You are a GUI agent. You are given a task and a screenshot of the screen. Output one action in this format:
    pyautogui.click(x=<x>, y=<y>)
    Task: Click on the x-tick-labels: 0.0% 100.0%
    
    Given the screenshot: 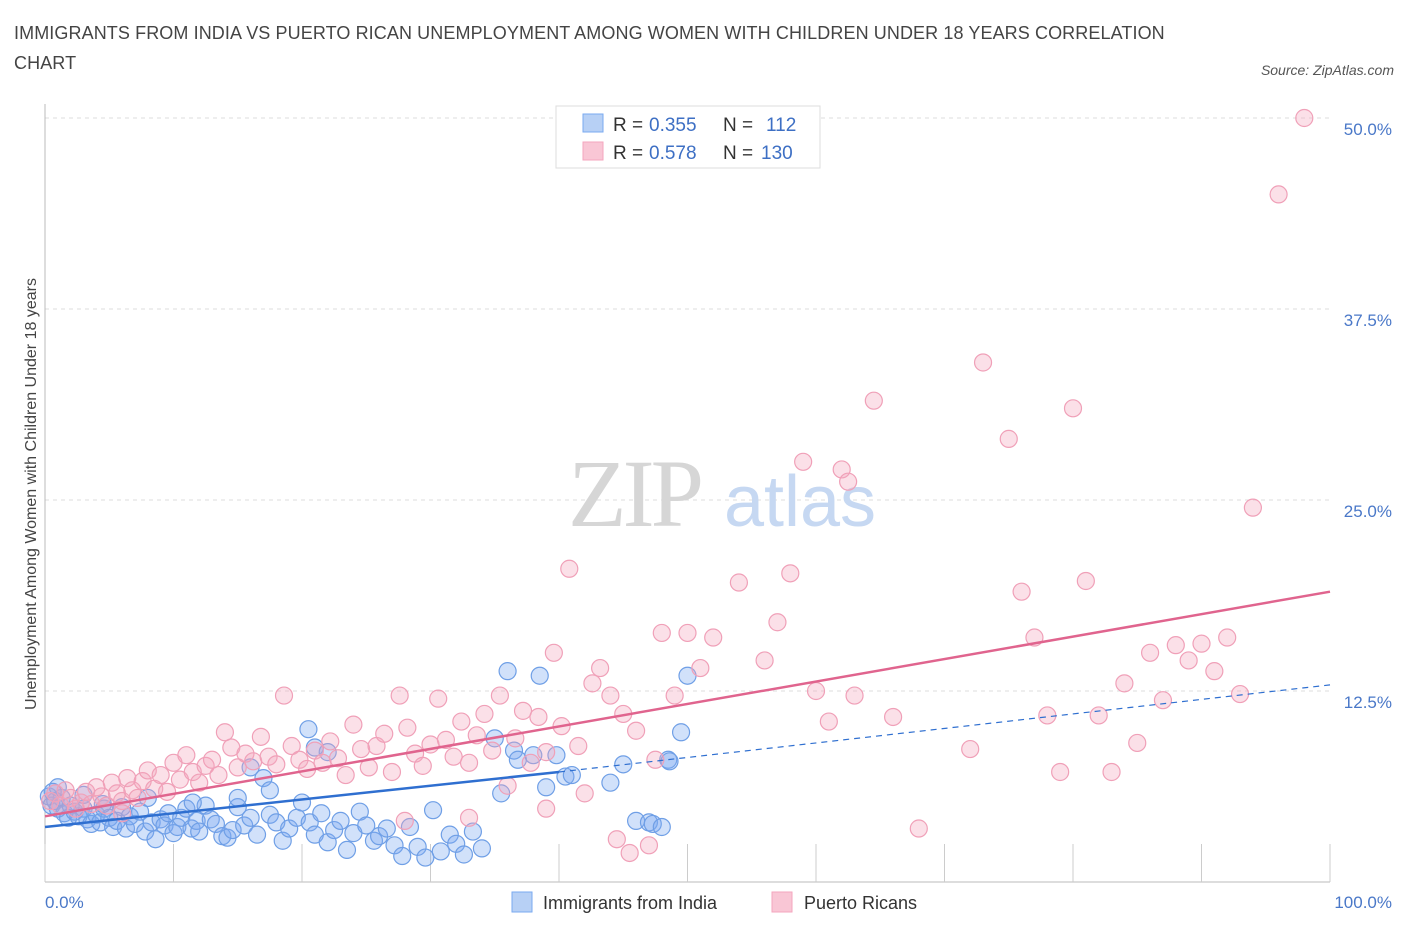 What is the action you would take?
    pyautogui.click(x=718, y=902)
    